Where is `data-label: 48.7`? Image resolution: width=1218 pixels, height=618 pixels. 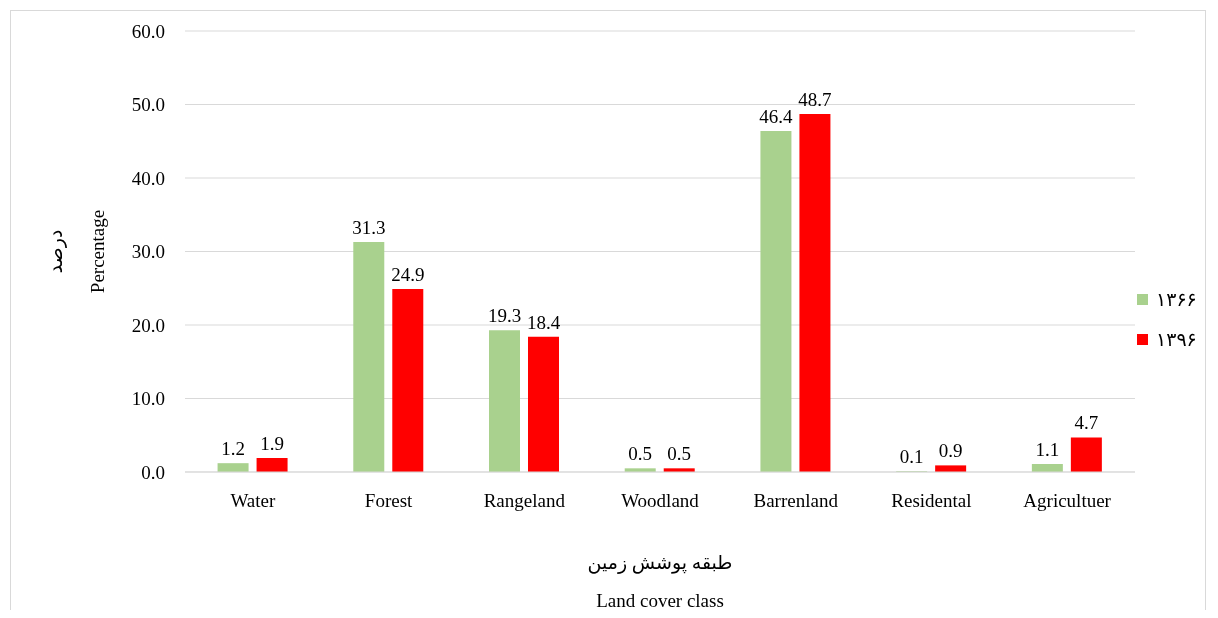 data-label: 48.7 is located at coordinates (815, 100).